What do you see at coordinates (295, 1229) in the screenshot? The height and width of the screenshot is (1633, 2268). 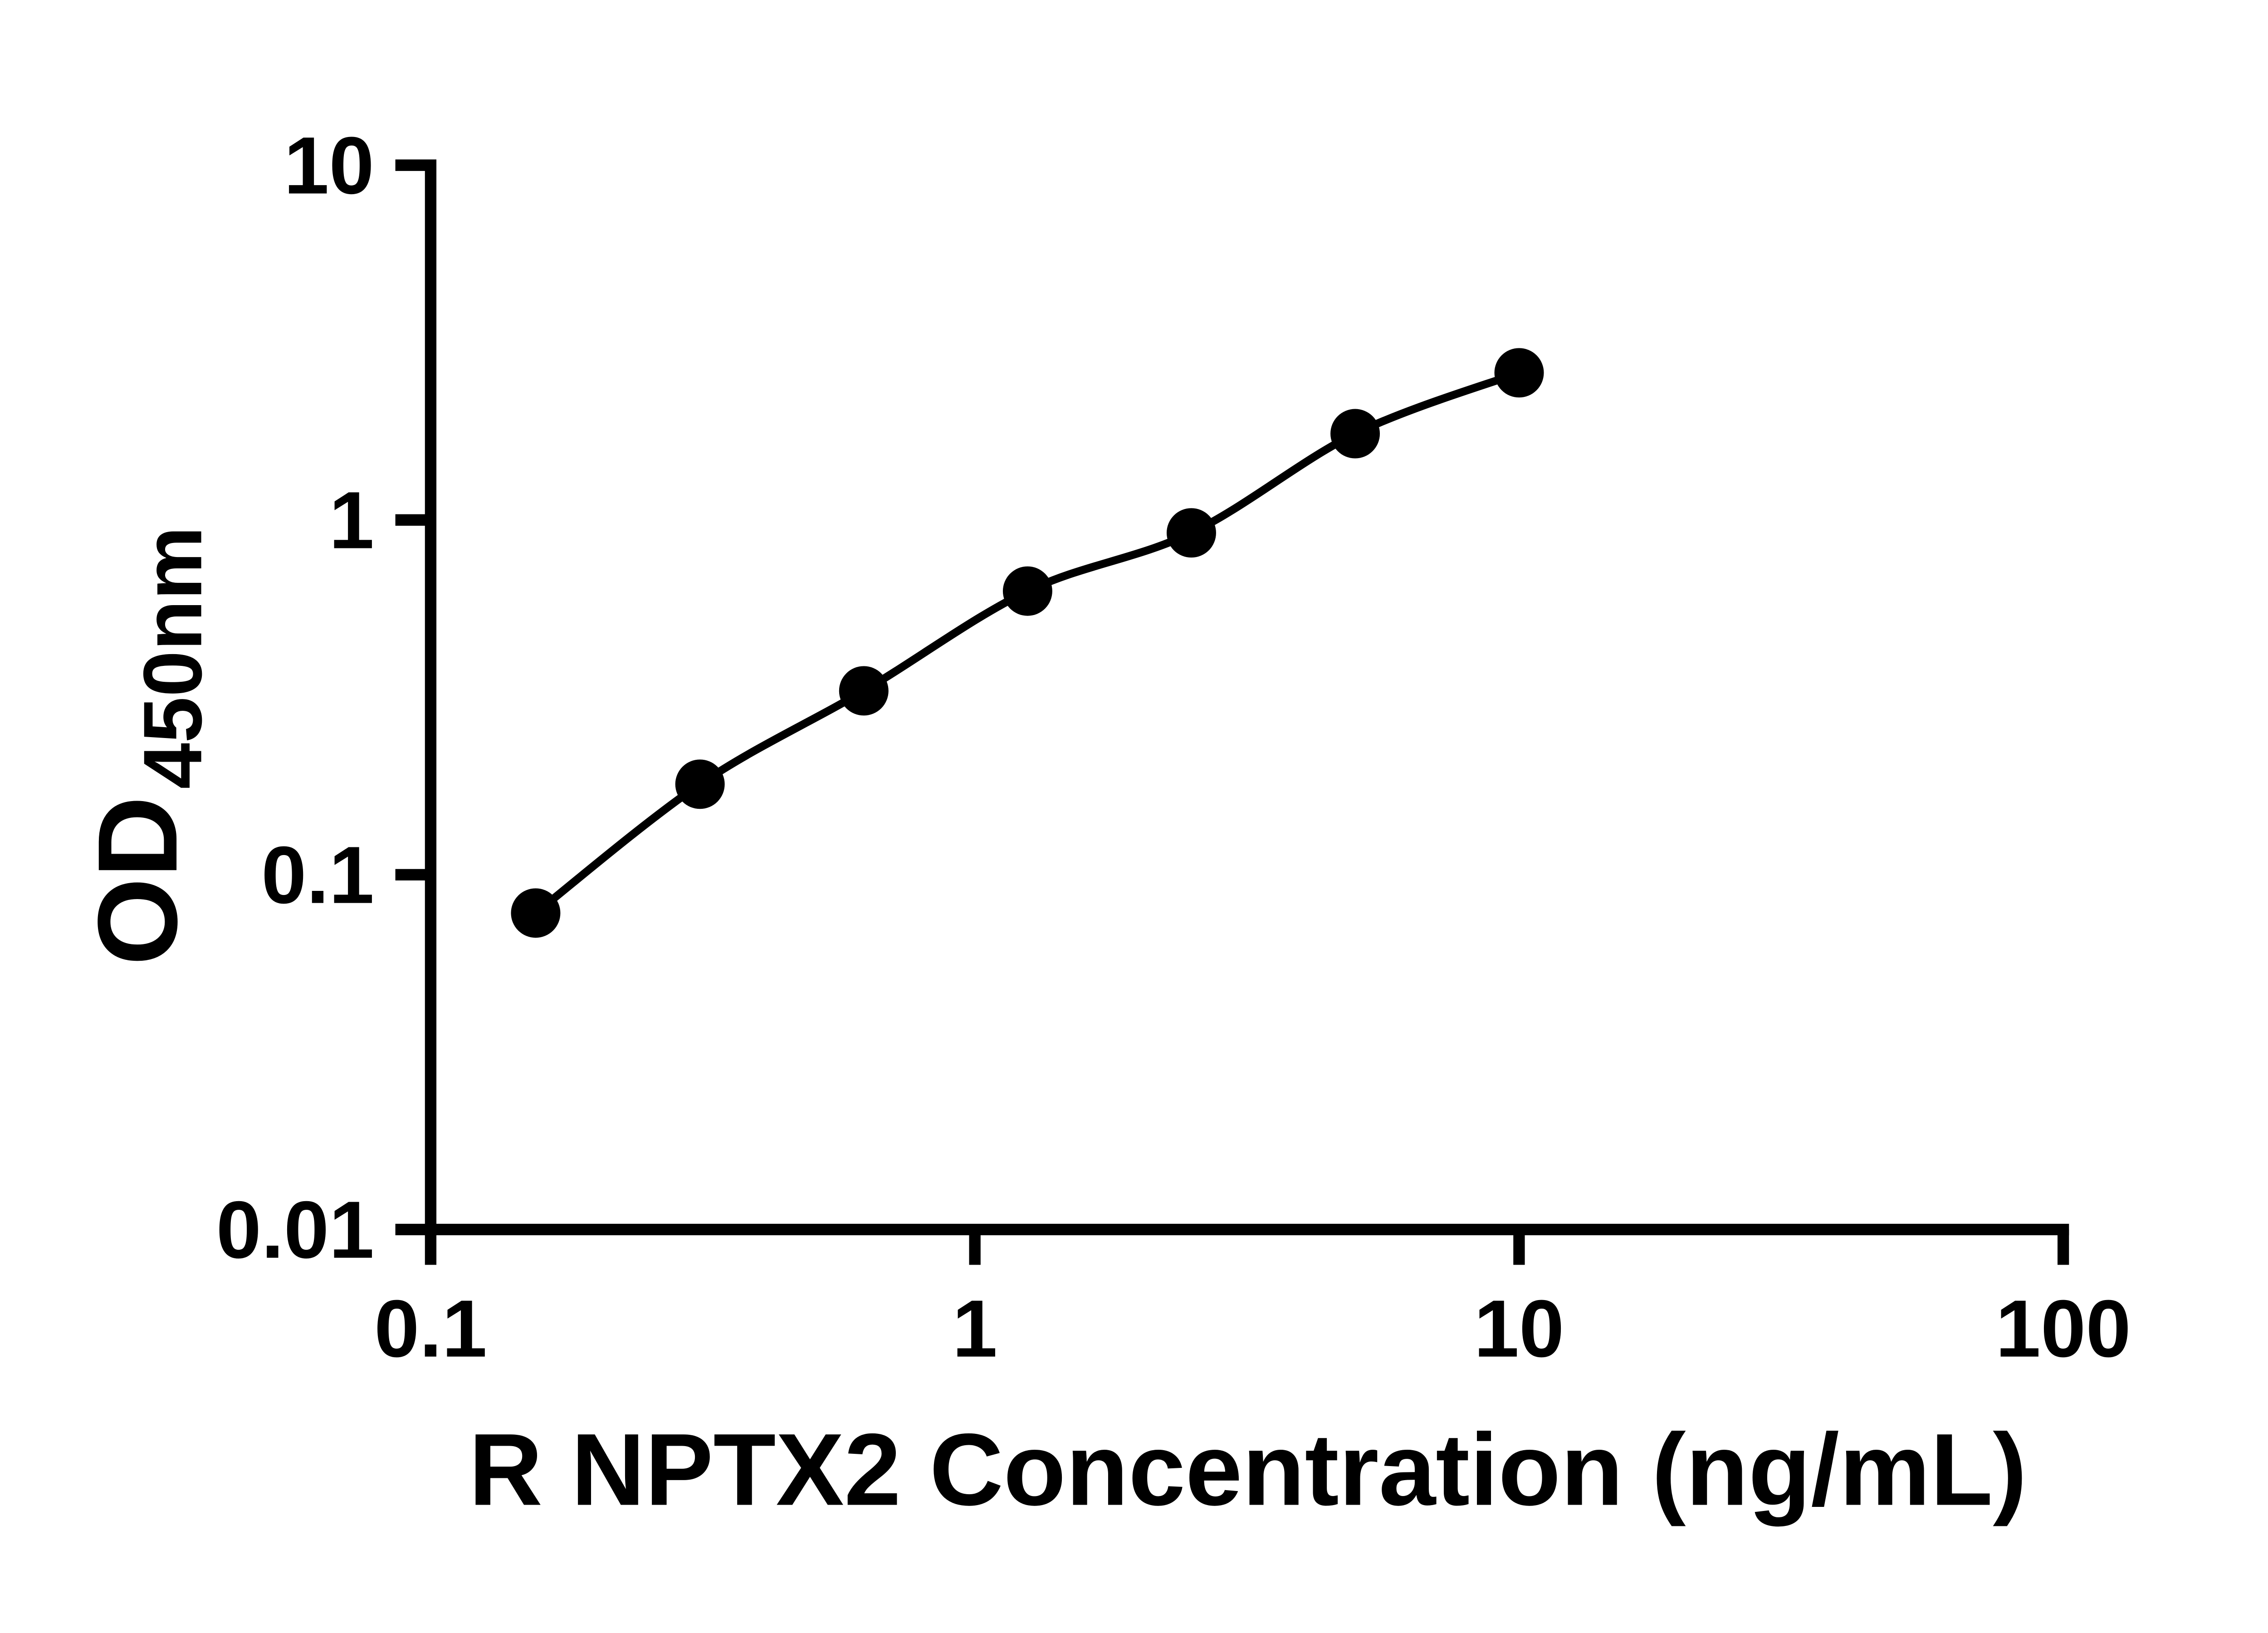 I see `y-tick-label: 0.01` at bounding box center [295, 1229].